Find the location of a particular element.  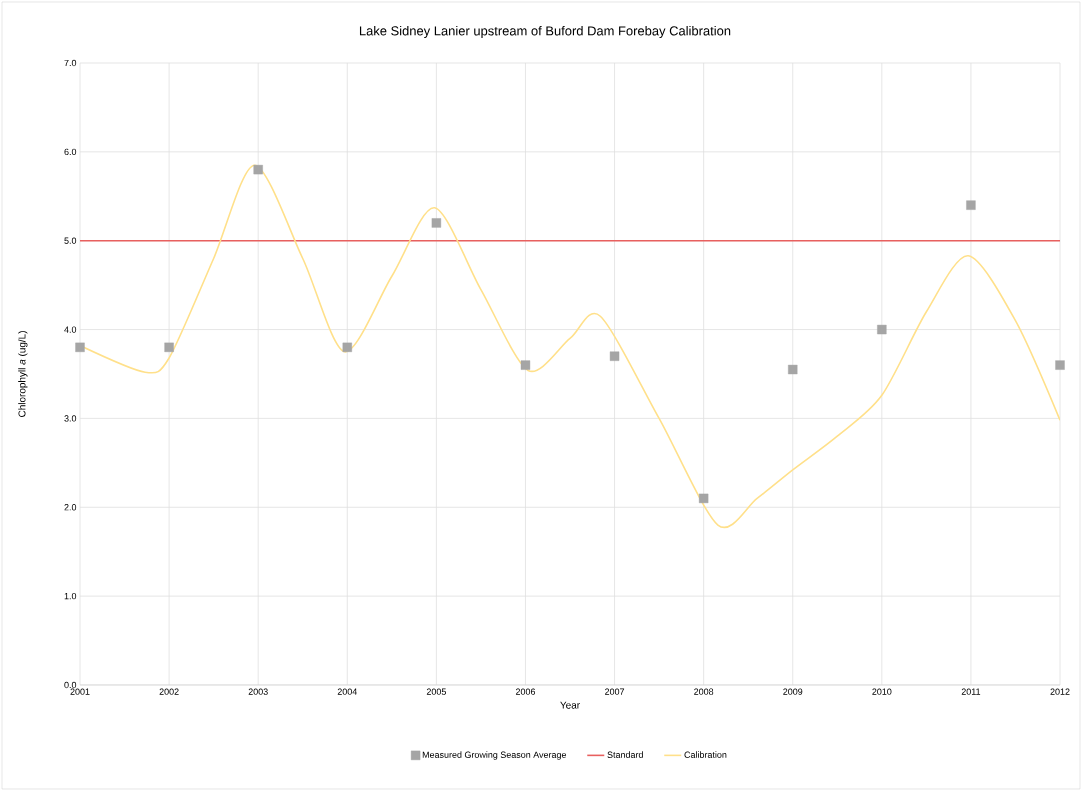

legend-label: Standard is located at coordinates (625, 754).